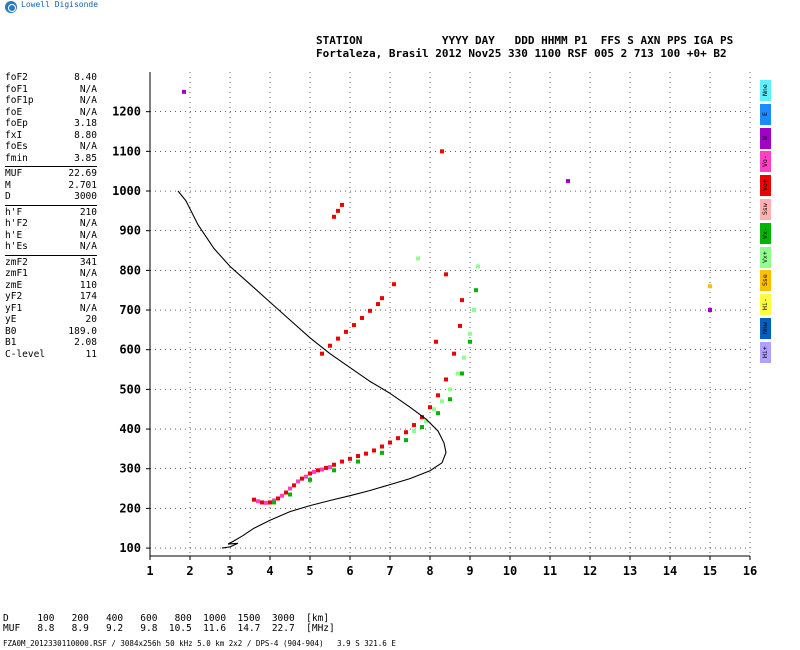  Describe the element at coordinates (309, 571) in the screenshot. I see `x-tick-label: 5` at that location.